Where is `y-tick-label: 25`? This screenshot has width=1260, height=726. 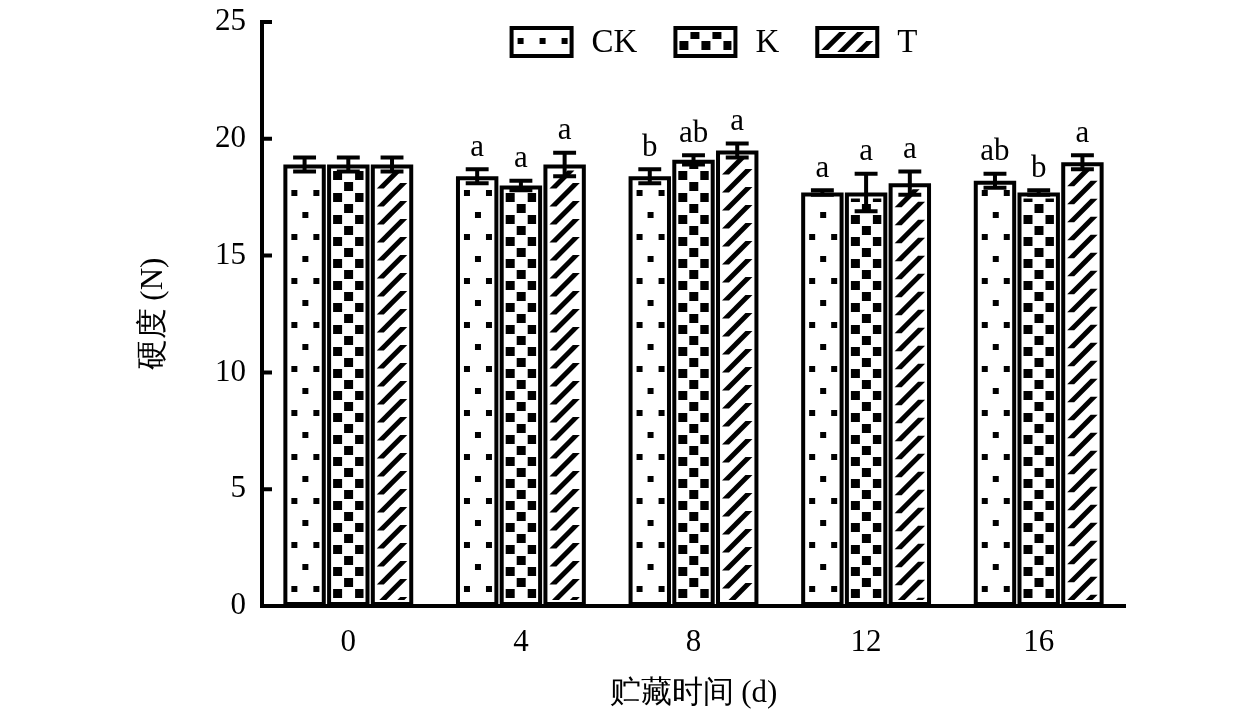
y-tick-label: 25 is located at coordinates (230, 20).